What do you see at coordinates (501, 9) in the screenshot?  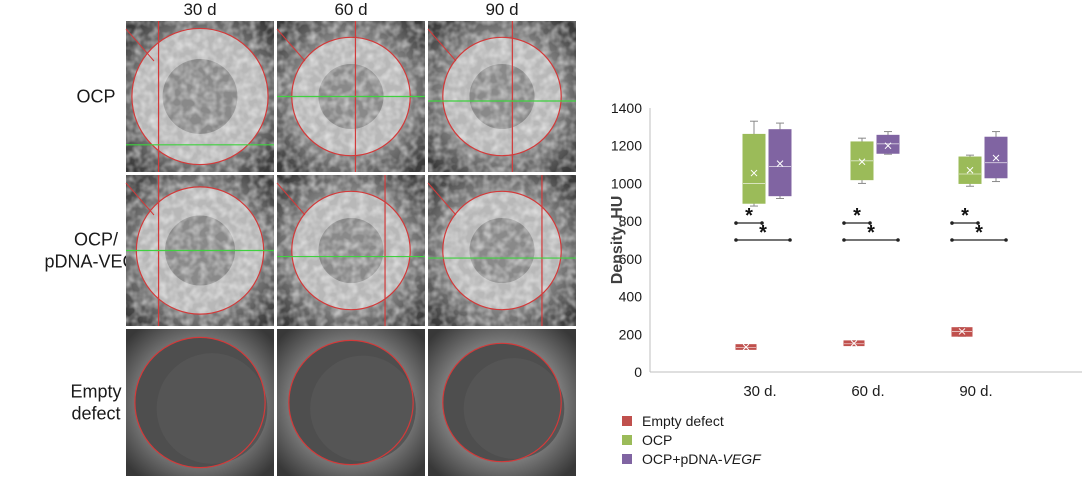 I see `column-header: 90 d` at bounding box center [501, 9].